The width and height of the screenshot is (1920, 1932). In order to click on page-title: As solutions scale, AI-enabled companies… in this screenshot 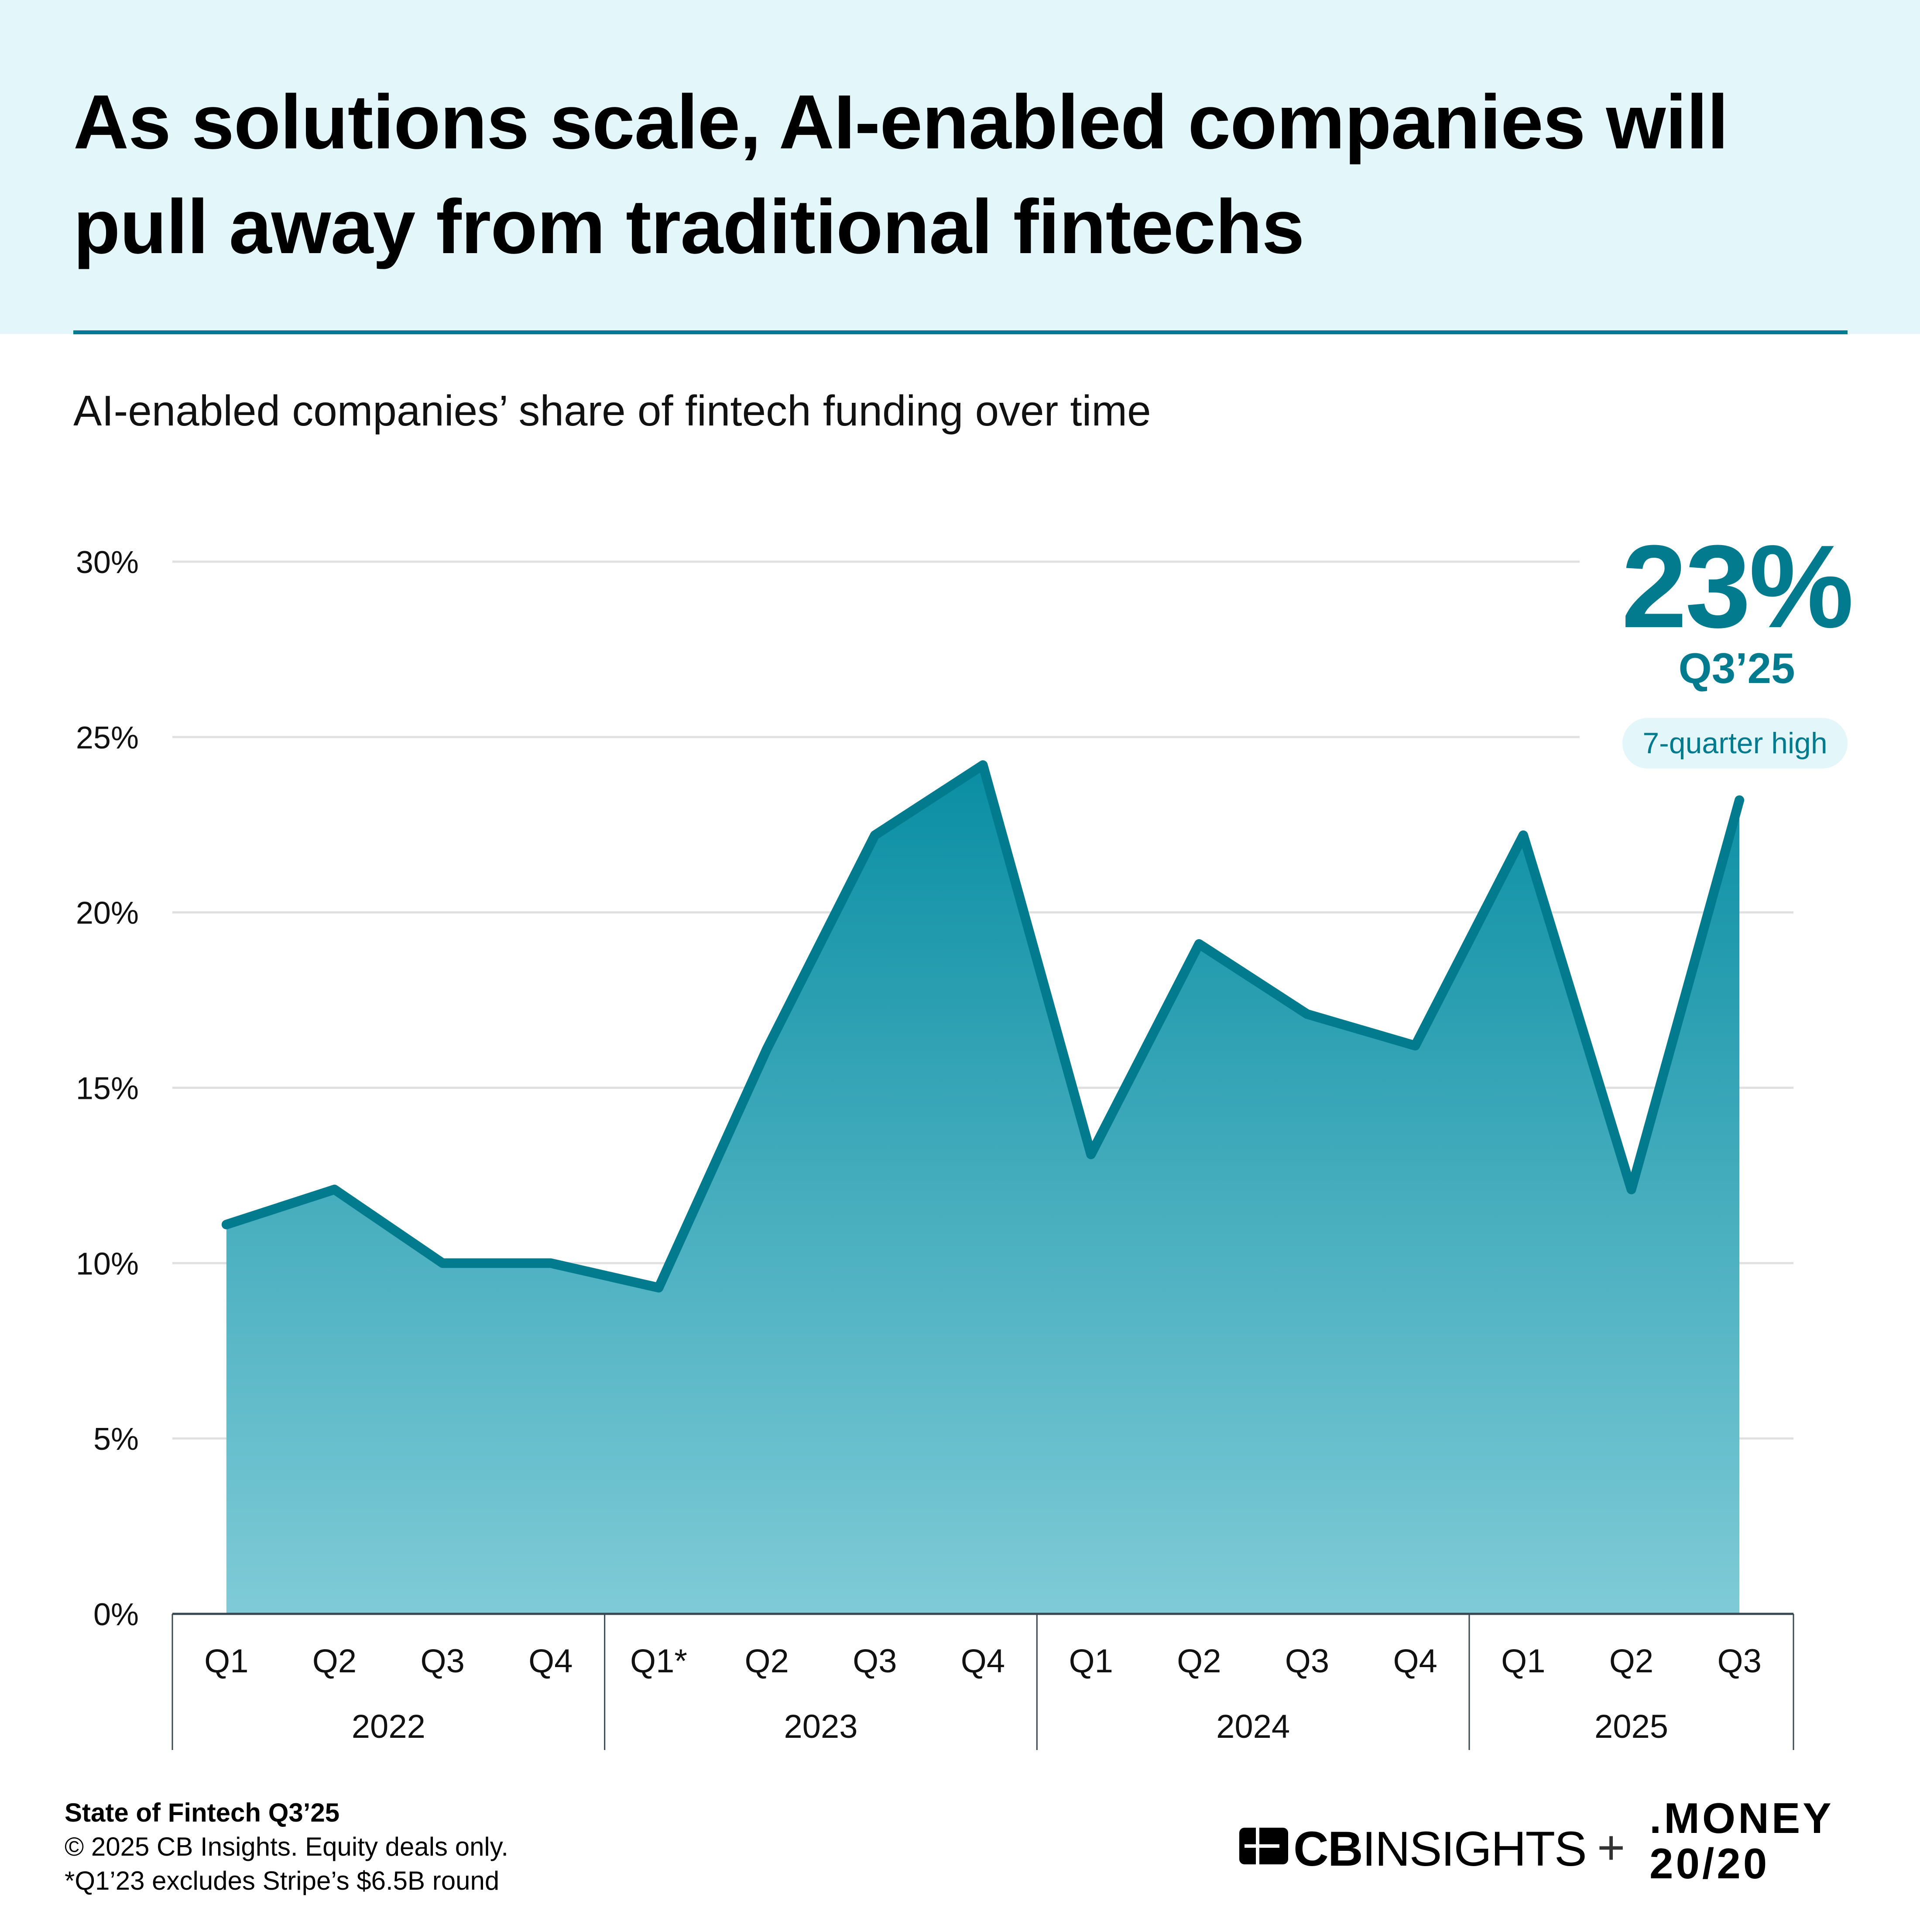, I will do `click(900, 174)`.